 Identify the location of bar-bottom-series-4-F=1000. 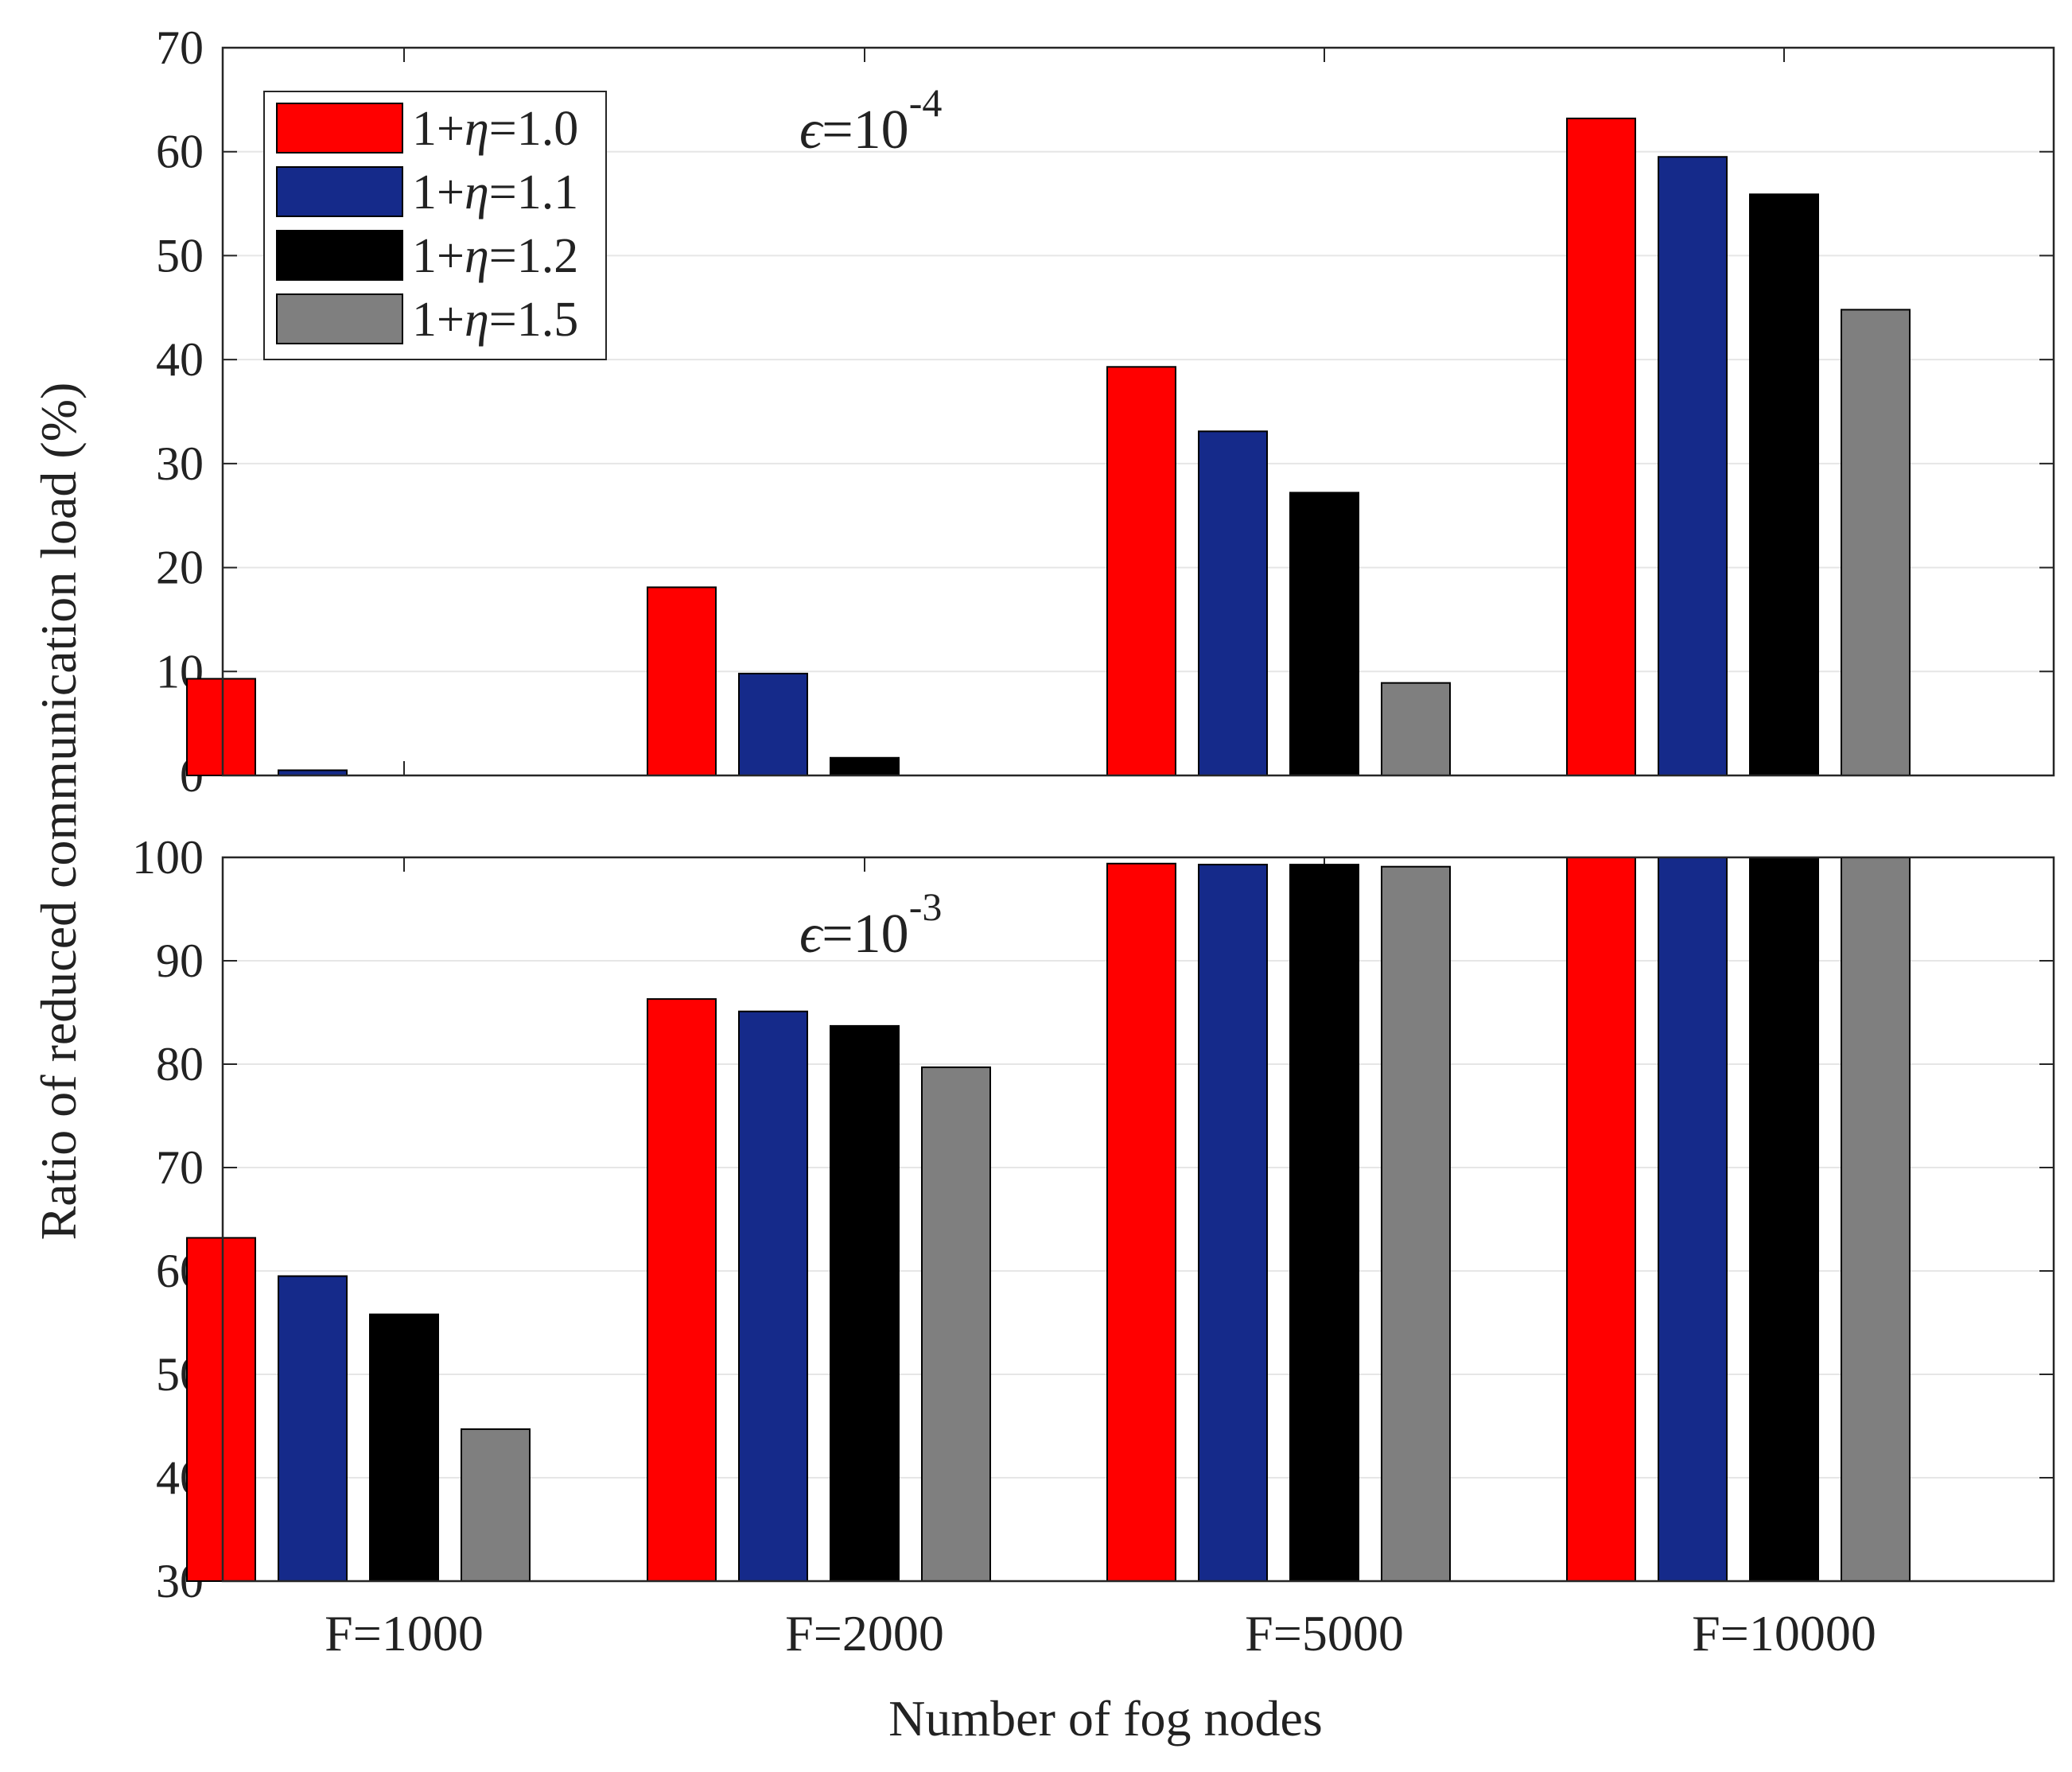
(496, 1505).